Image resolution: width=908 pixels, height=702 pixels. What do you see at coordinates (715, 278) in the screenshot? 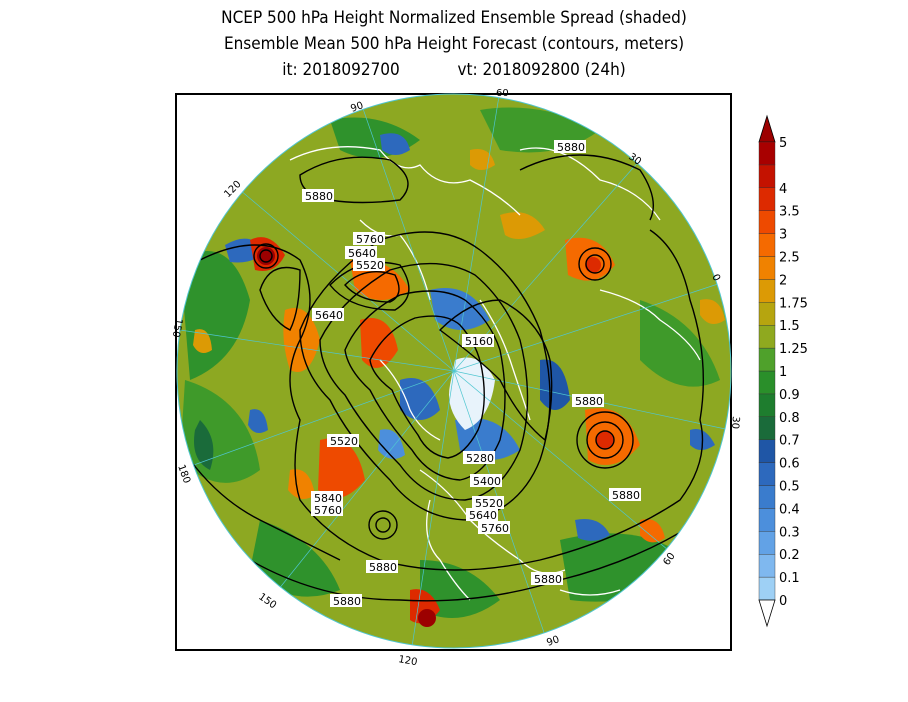
I see `lon-label: 0` at bounding box center [715, 278].